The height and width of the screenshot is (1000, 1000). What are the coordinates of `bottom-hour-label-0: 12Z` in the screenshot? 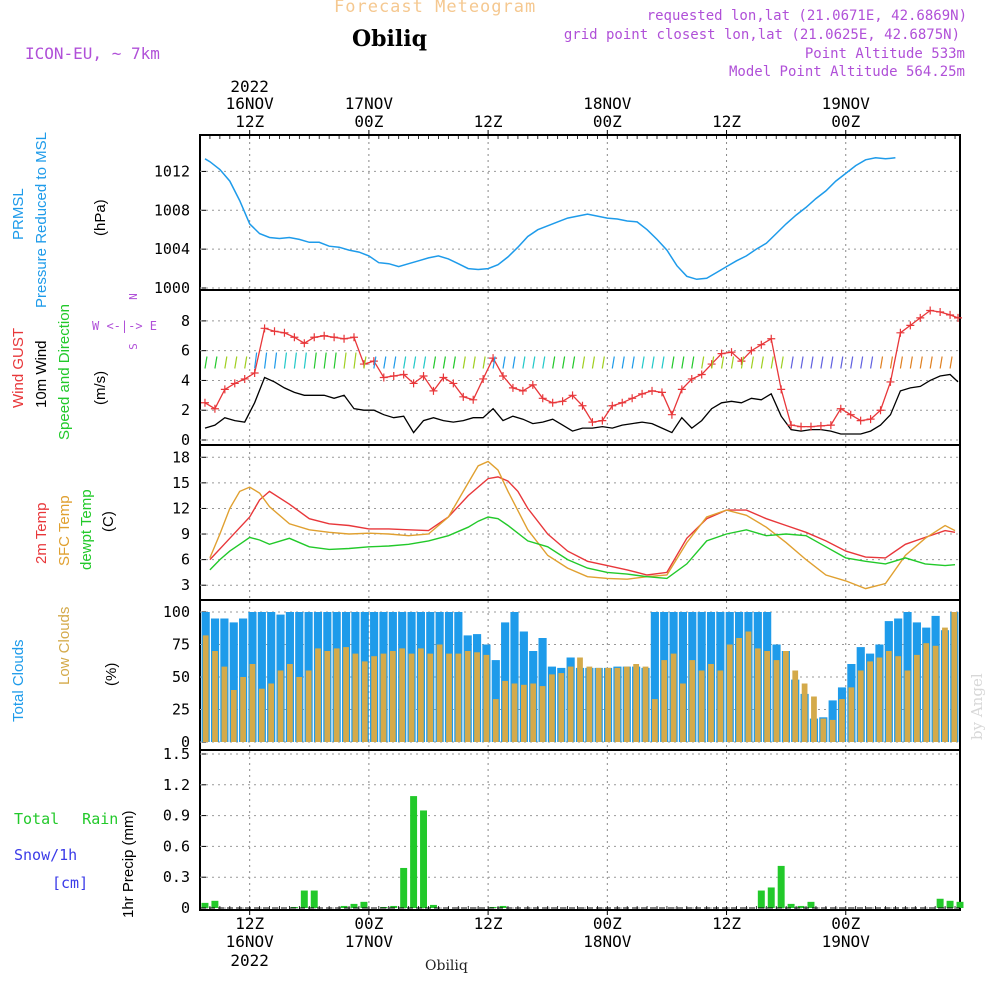 It's located at (249, 923).